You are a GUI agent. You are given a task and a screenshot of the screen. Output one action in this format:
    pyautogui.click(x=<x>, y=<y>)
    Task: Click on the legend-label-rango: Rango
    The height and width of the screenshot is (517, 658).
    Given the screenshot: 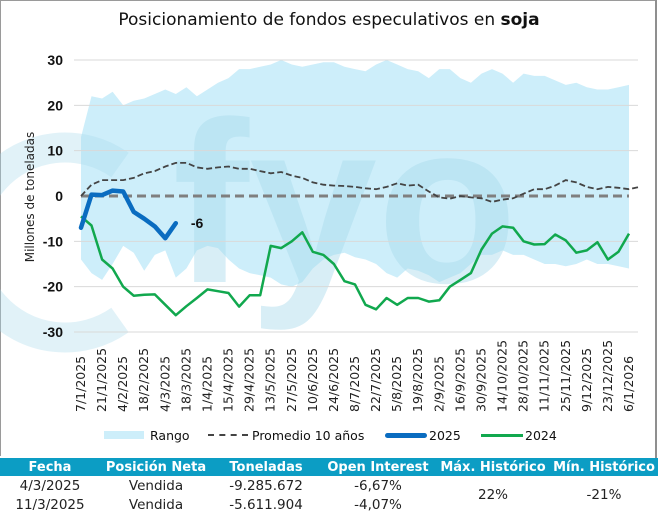 What is the action you would take?
    pyautogui.click(x=170, y=435)
    